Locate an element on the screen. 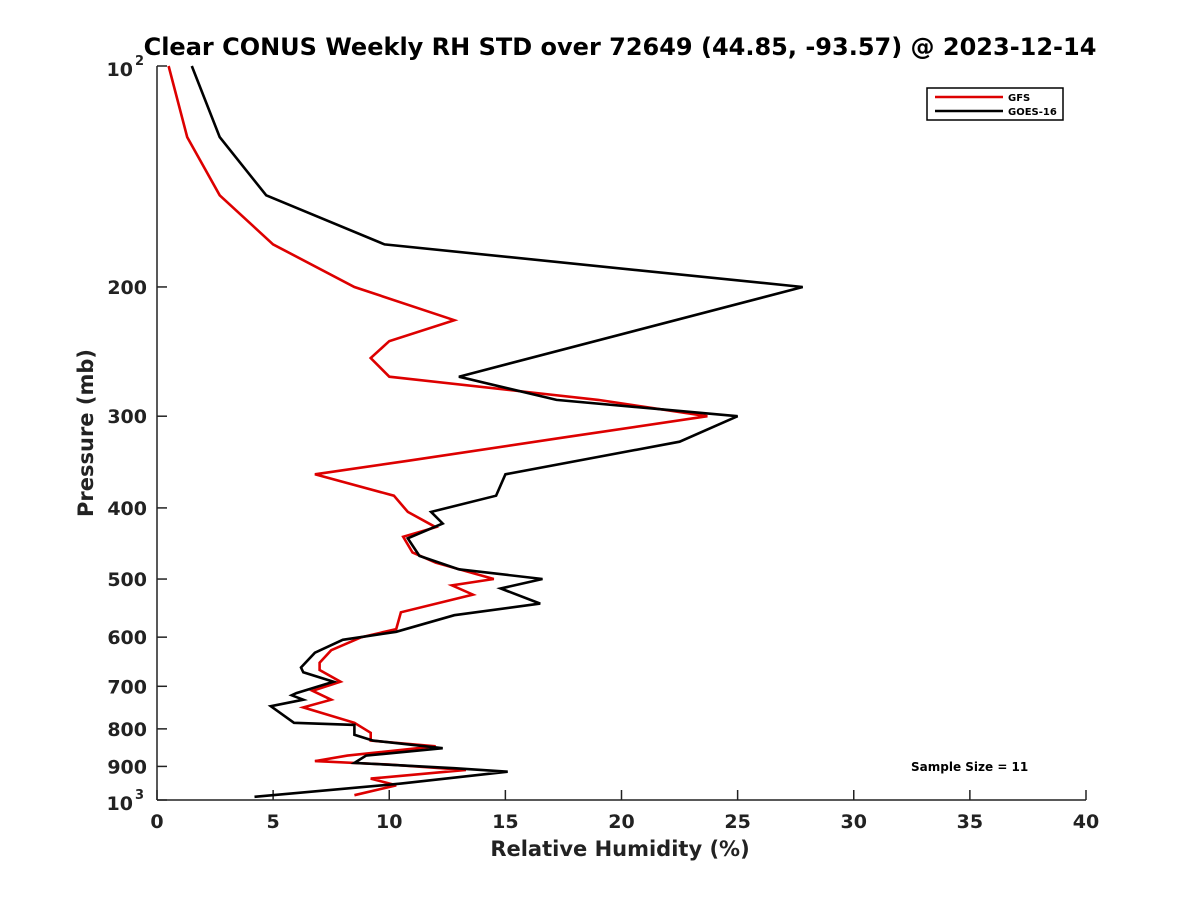 The image size is (1200, 900). y-tick-label: 500 is located at coordinates (127, 580).